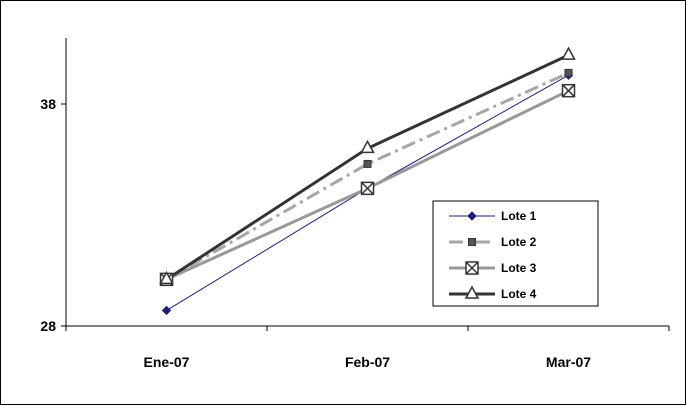 This screenshot has width=686, height=406. I want to click on y-tick-label: 28, so click(48, 326).